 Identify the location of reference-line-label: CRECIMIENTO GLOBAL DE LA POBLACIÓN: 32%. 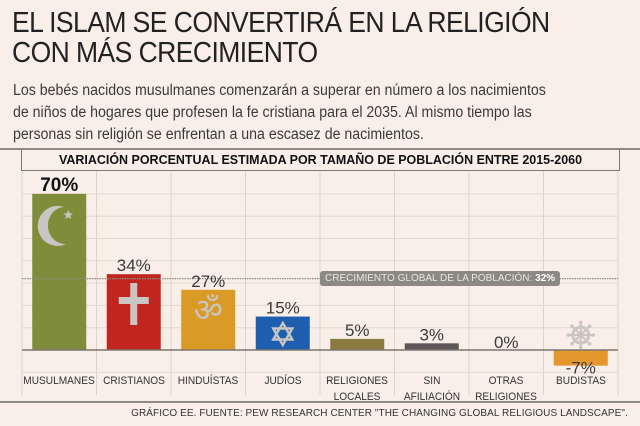
(440, 279).